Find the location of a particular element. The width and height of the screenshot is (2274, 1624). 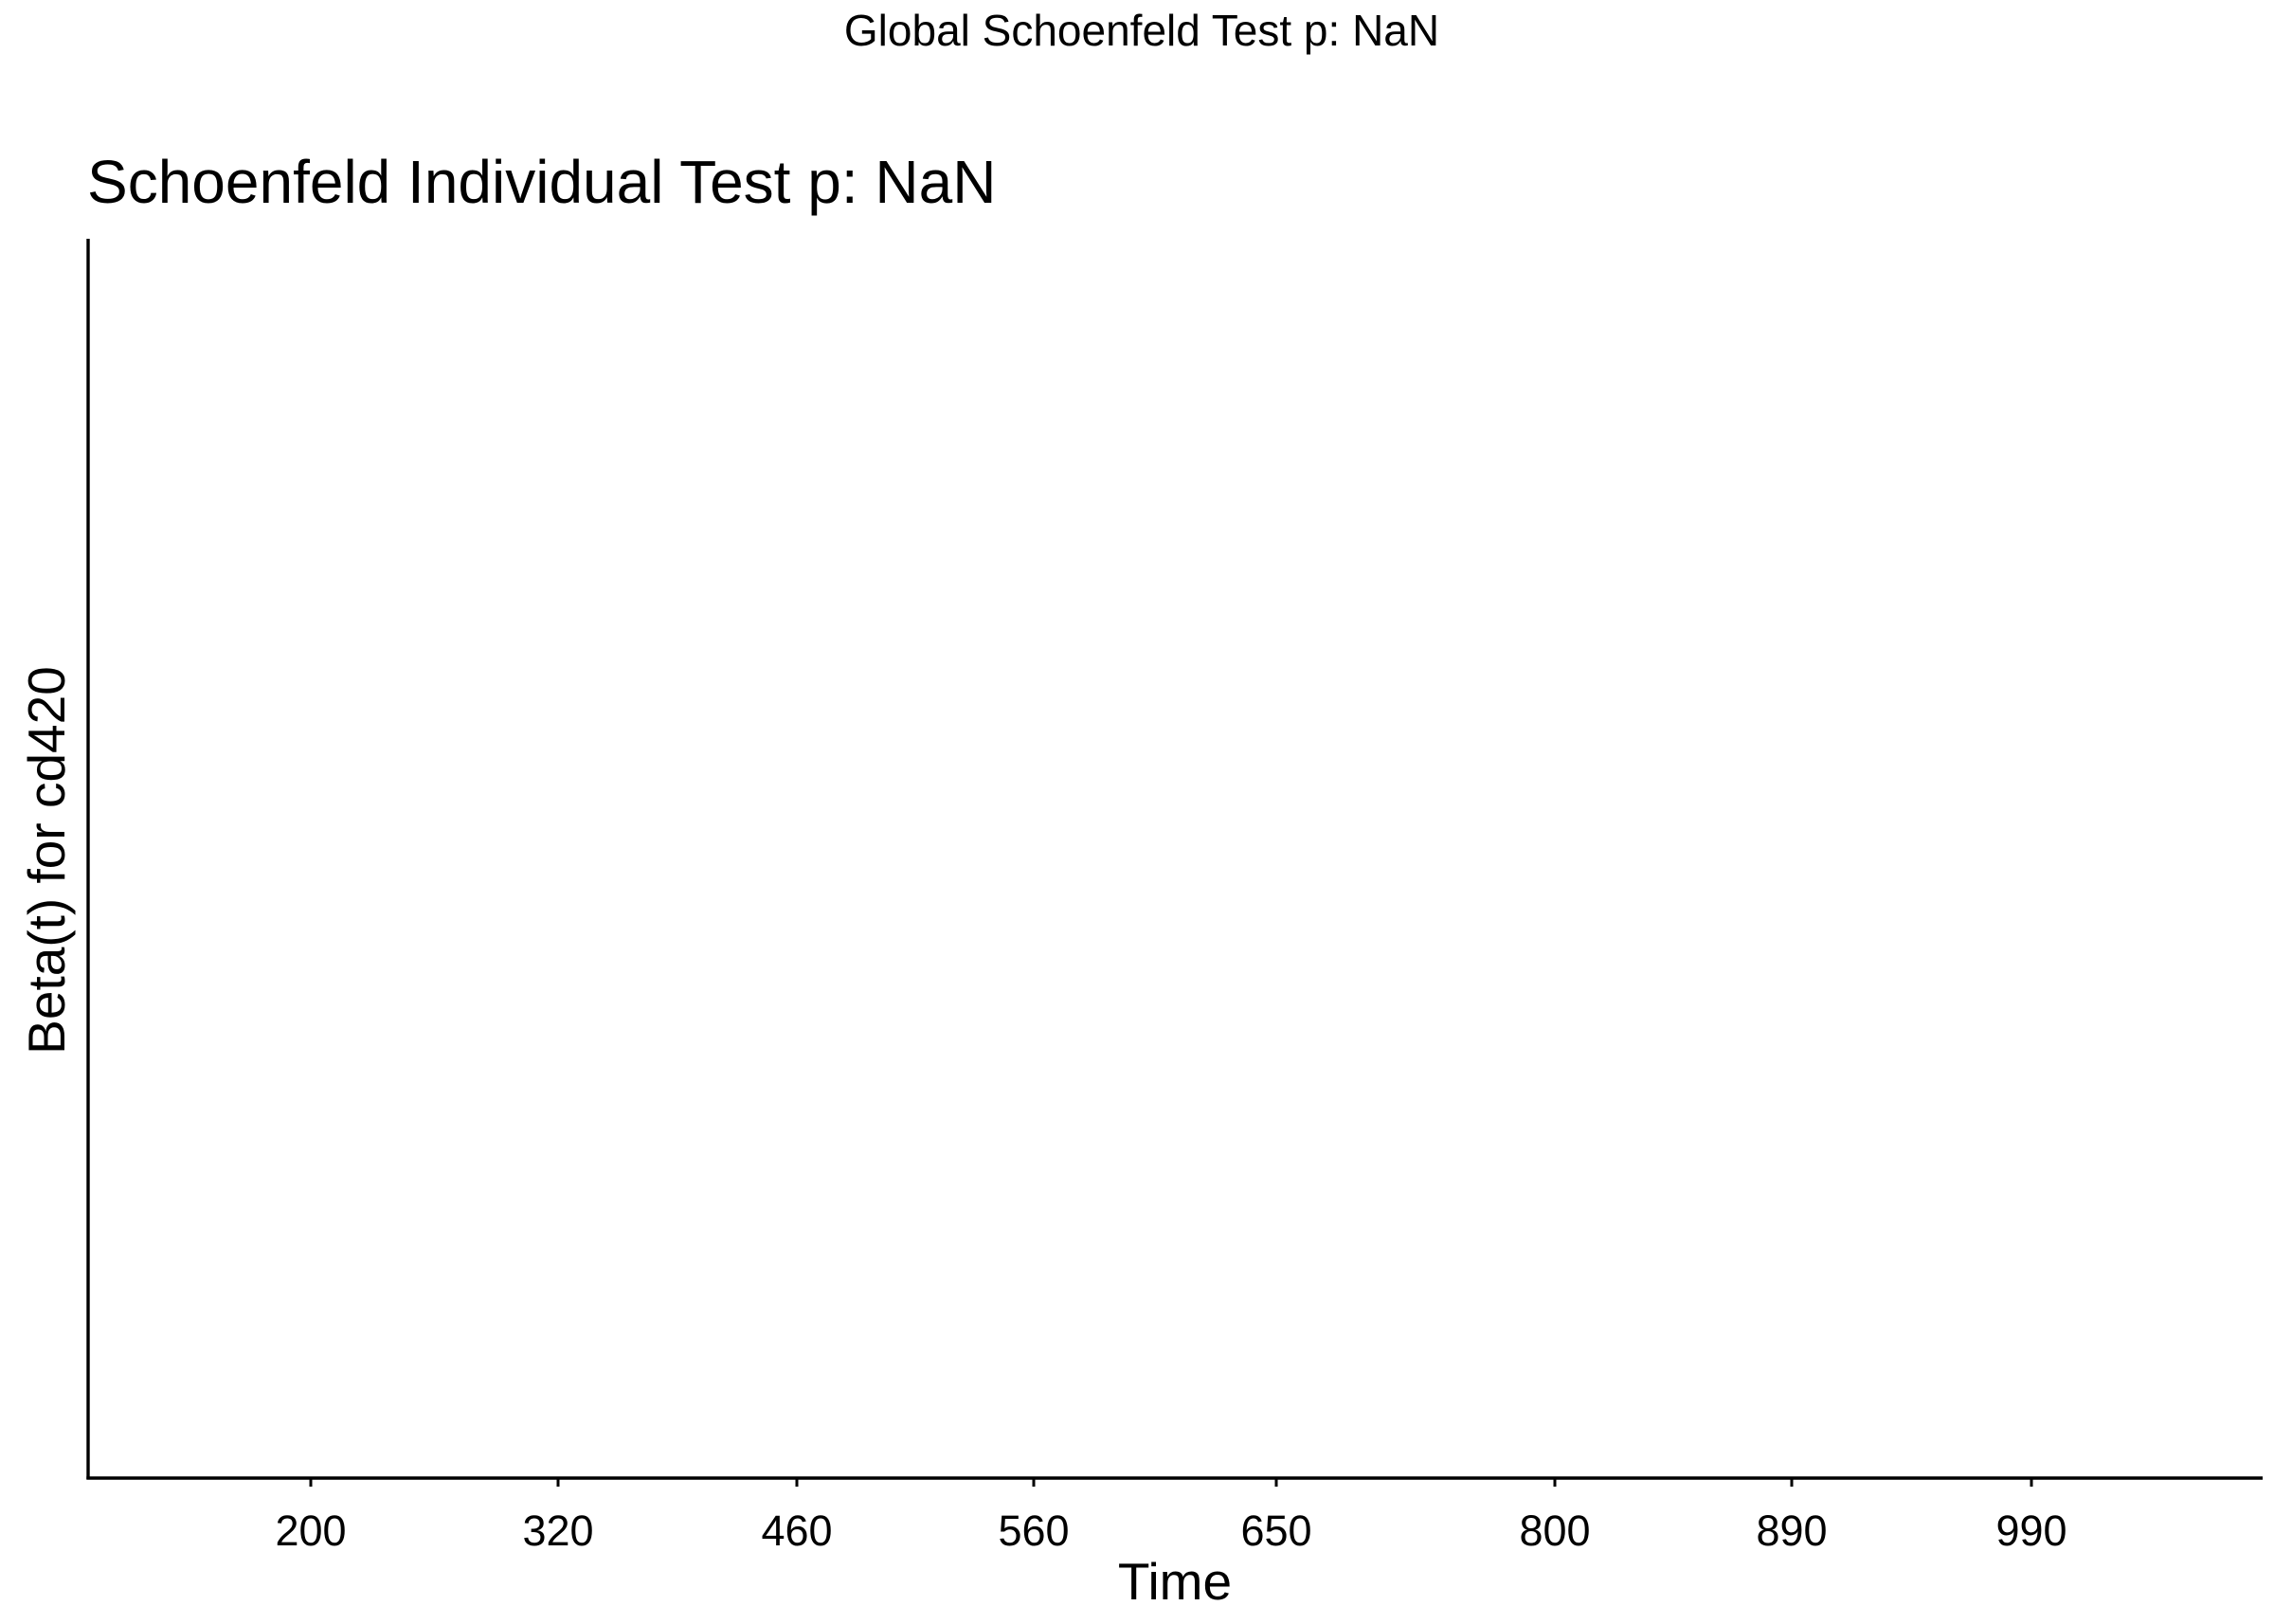

global-test-title: Global Schoenfeld Test p: NaN is located at coordinates (1141, 30).